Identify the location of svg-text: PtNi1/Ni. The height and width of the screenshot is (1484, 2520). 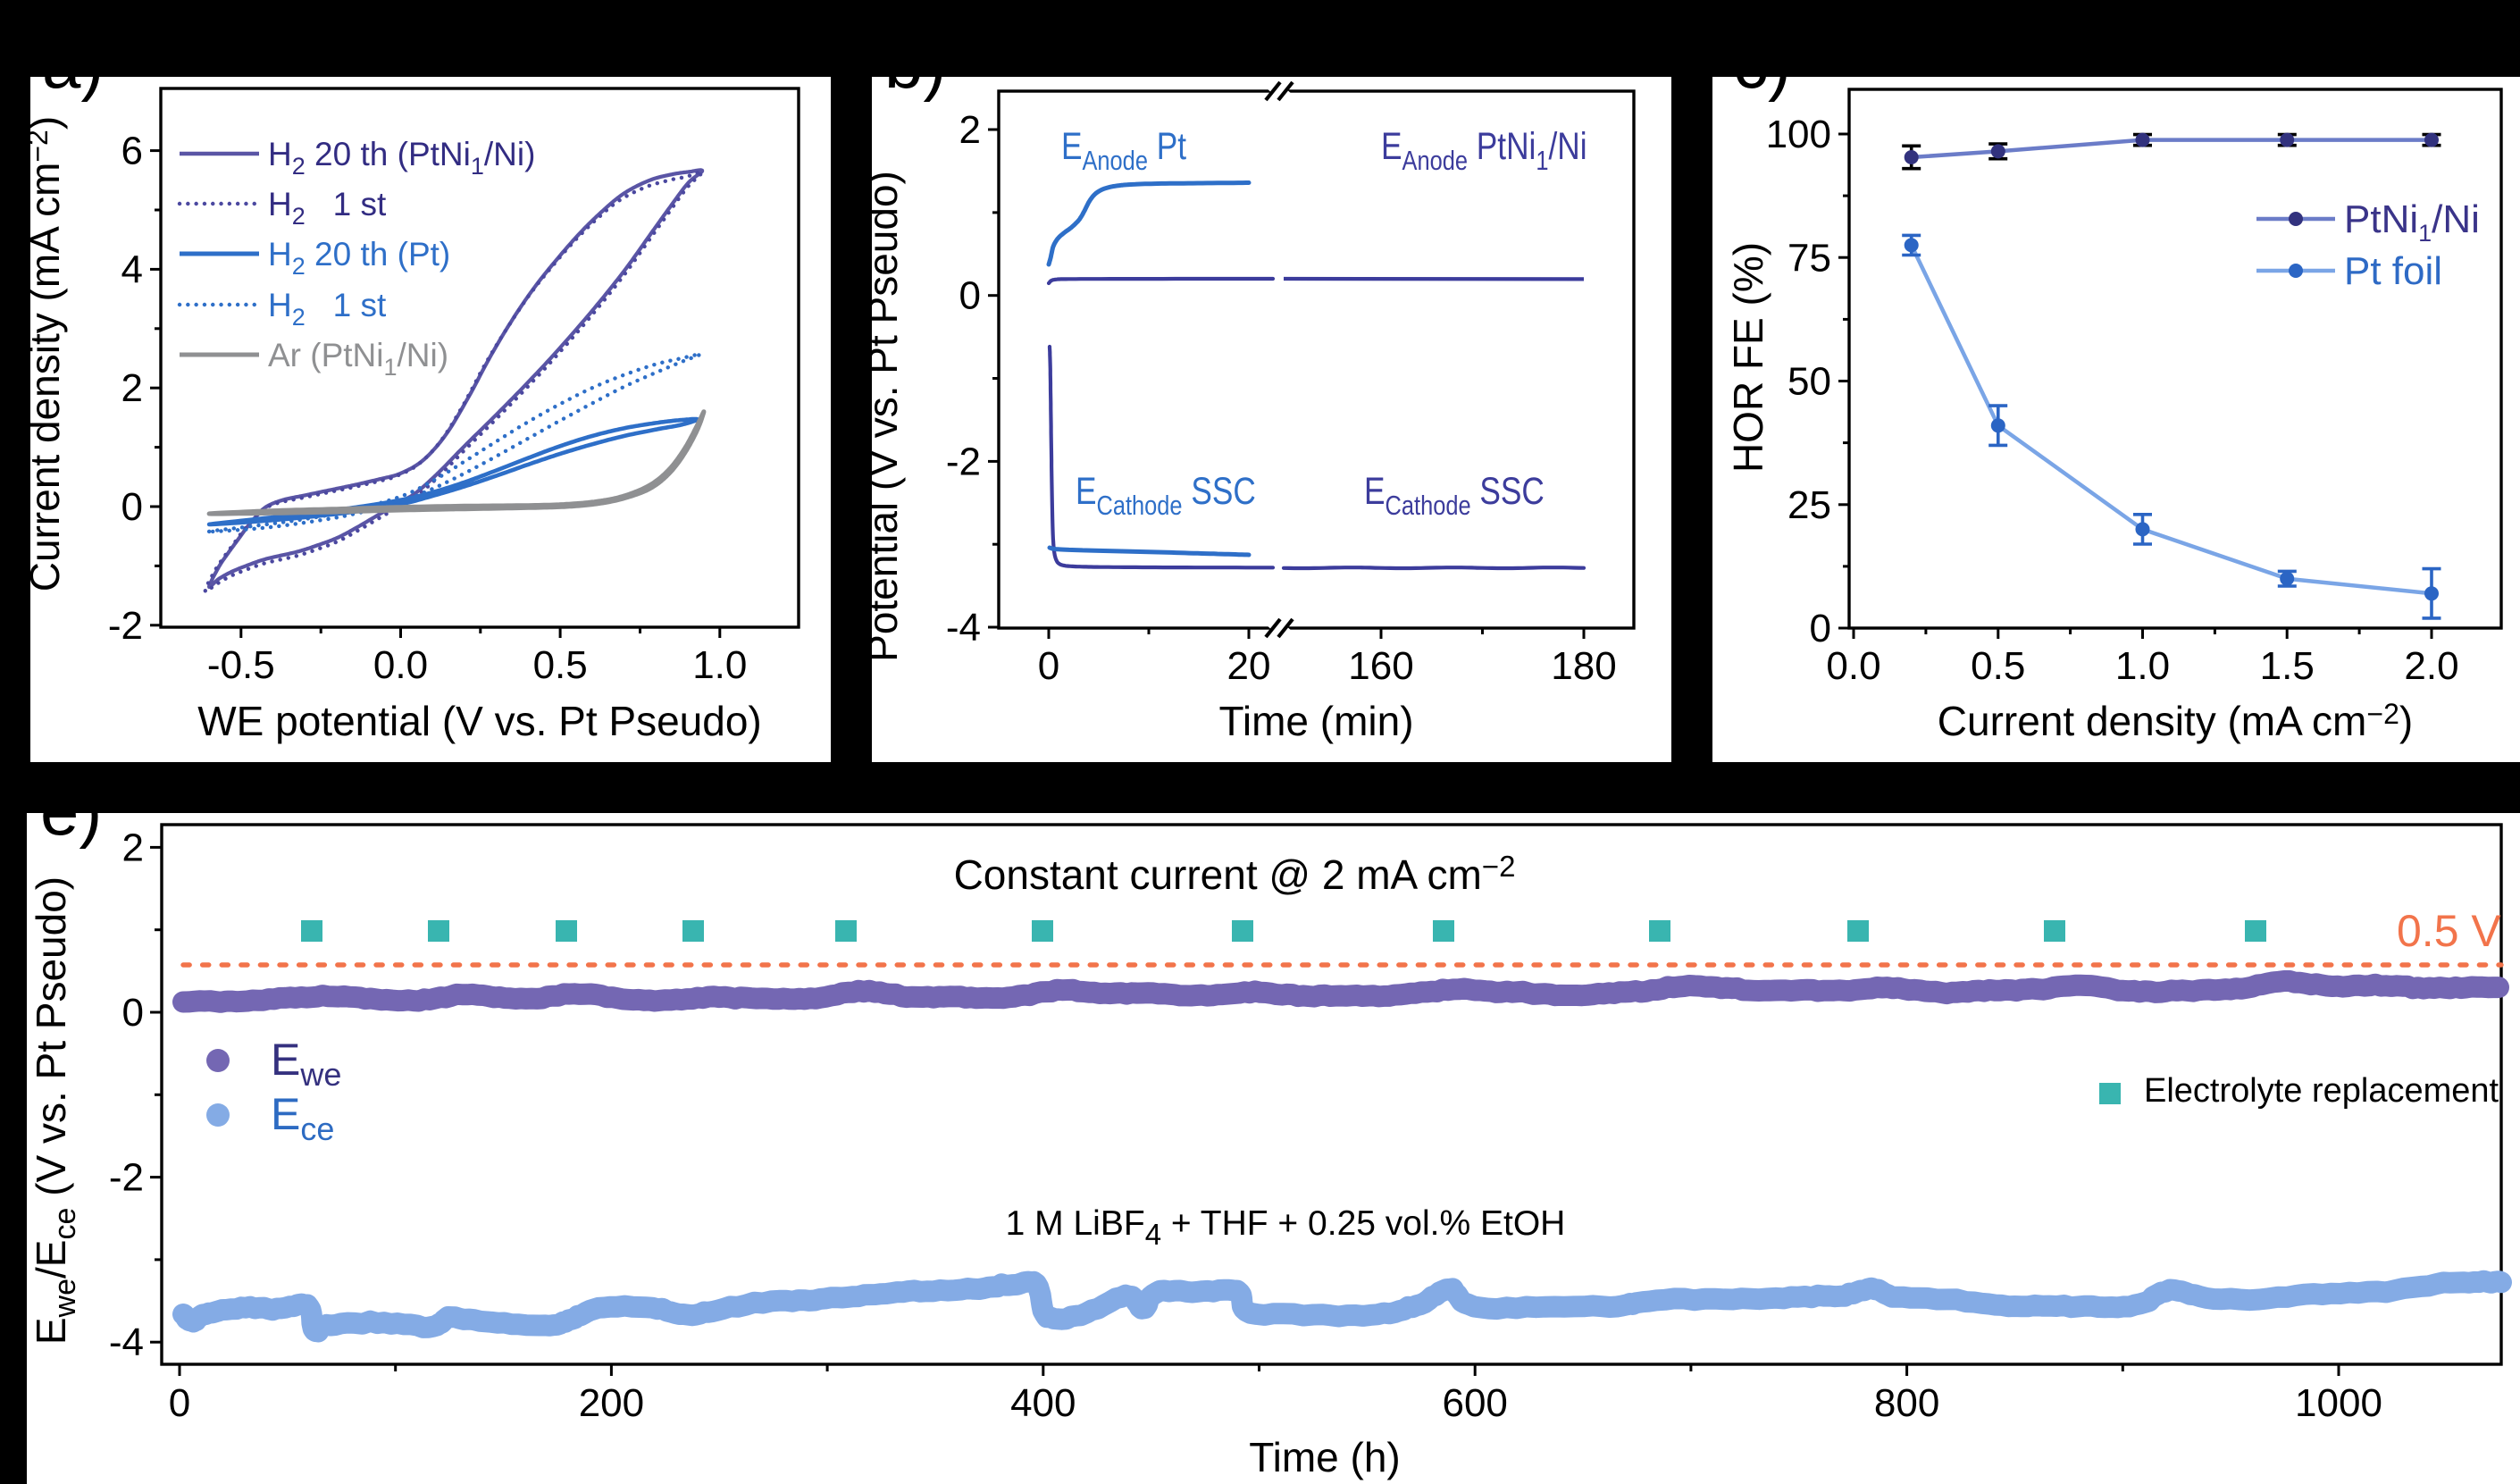
(2412, 222).